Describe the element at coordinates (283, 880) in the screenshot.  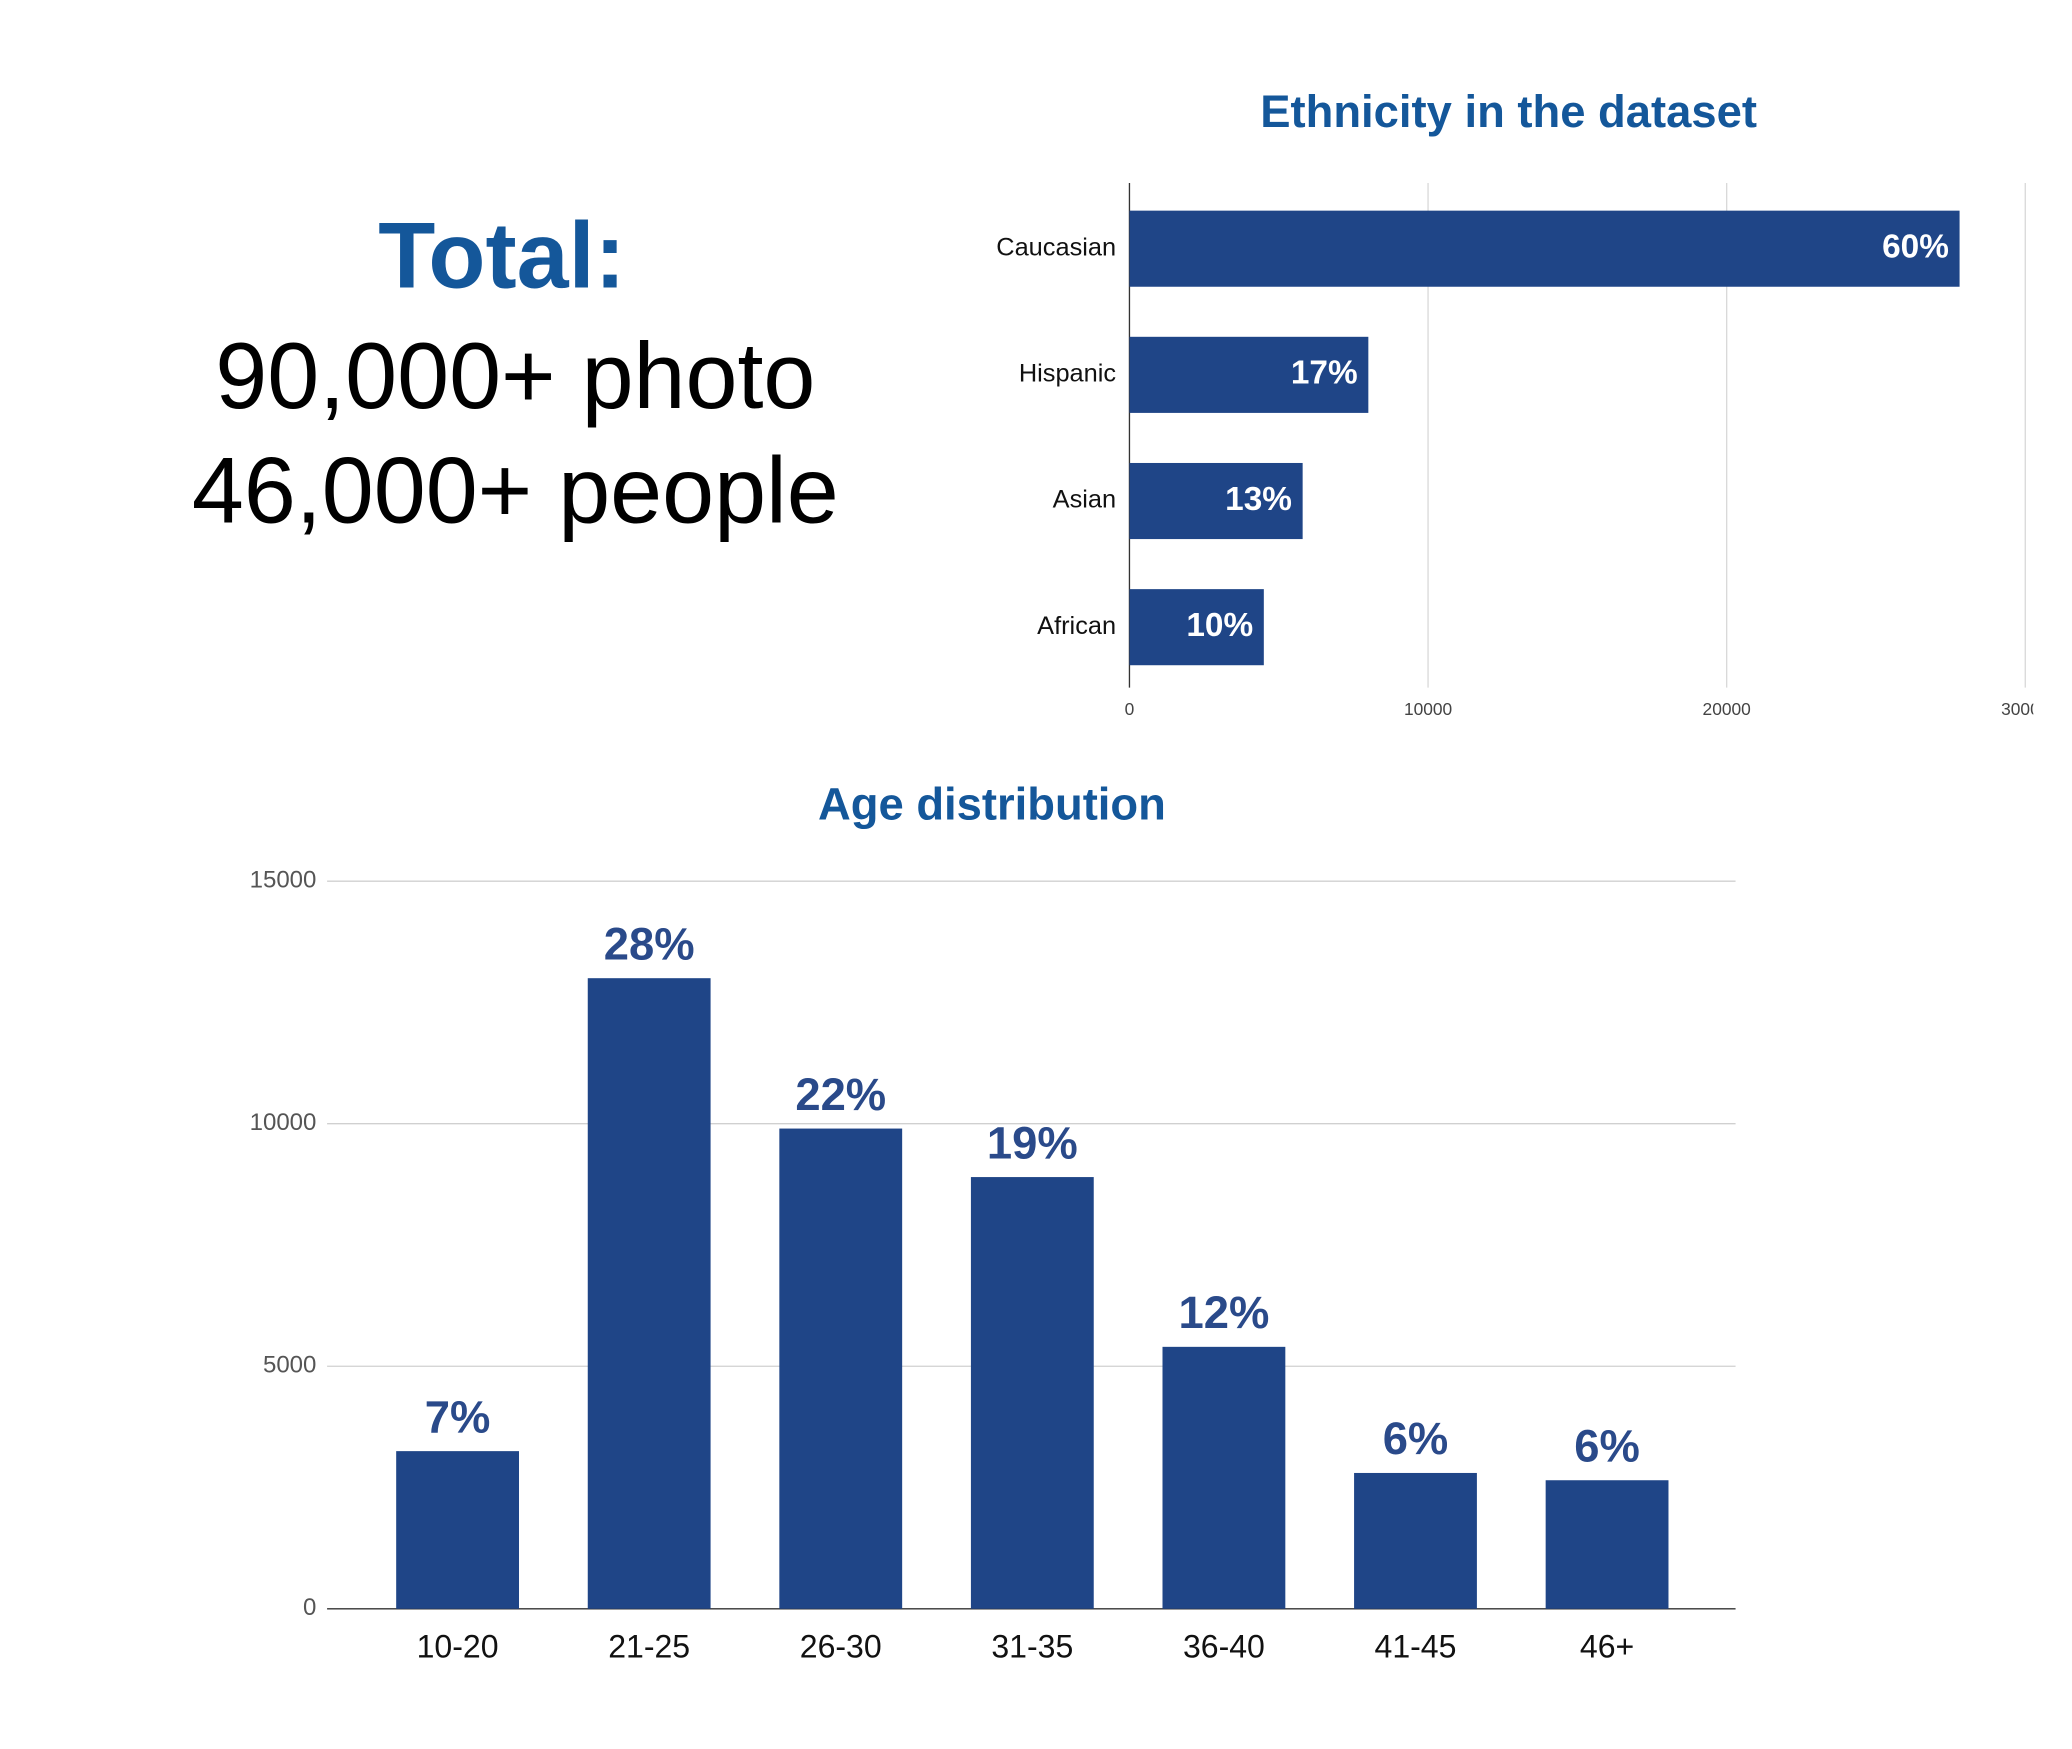
I see `y-tick-label: 15000` at that location.